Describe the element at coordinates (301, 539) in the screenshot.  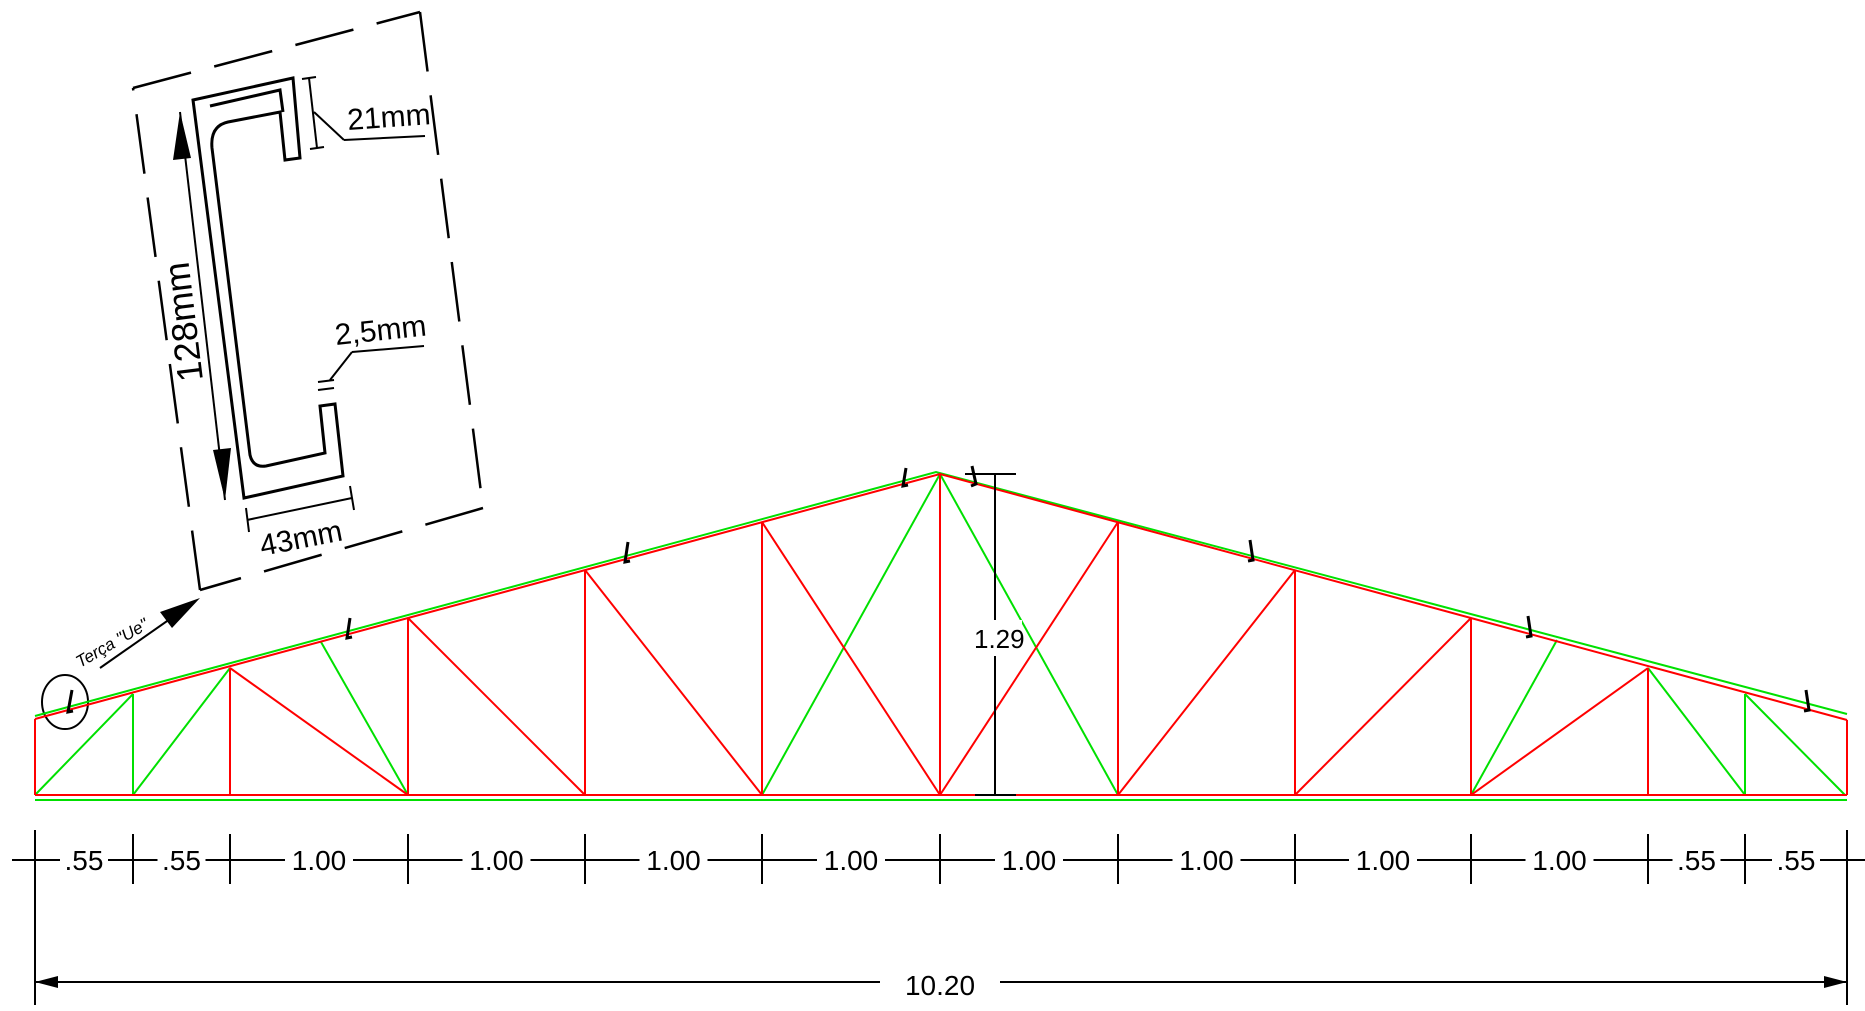
I see `dim-flange-label: 43mm` at that location.